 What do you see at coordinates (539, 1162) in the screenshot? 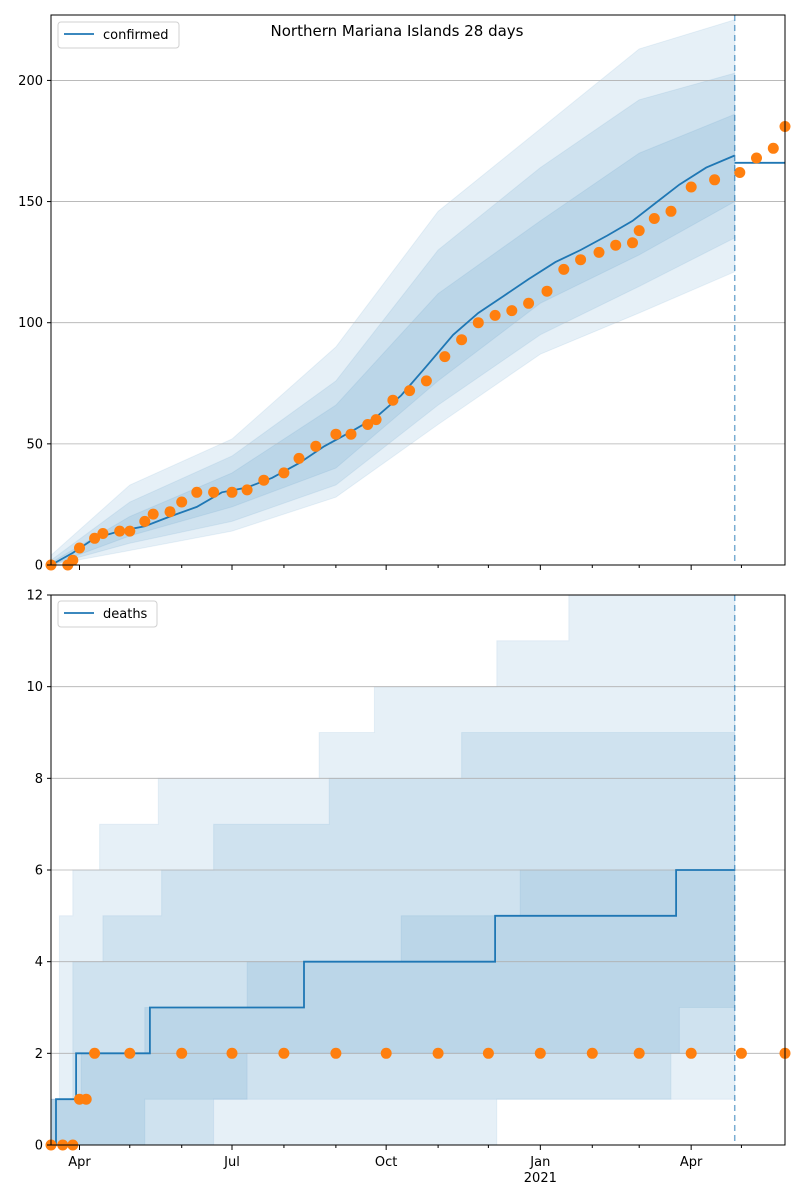
I see `x-tick-label: Jan` at bounding box center [539, 1162].